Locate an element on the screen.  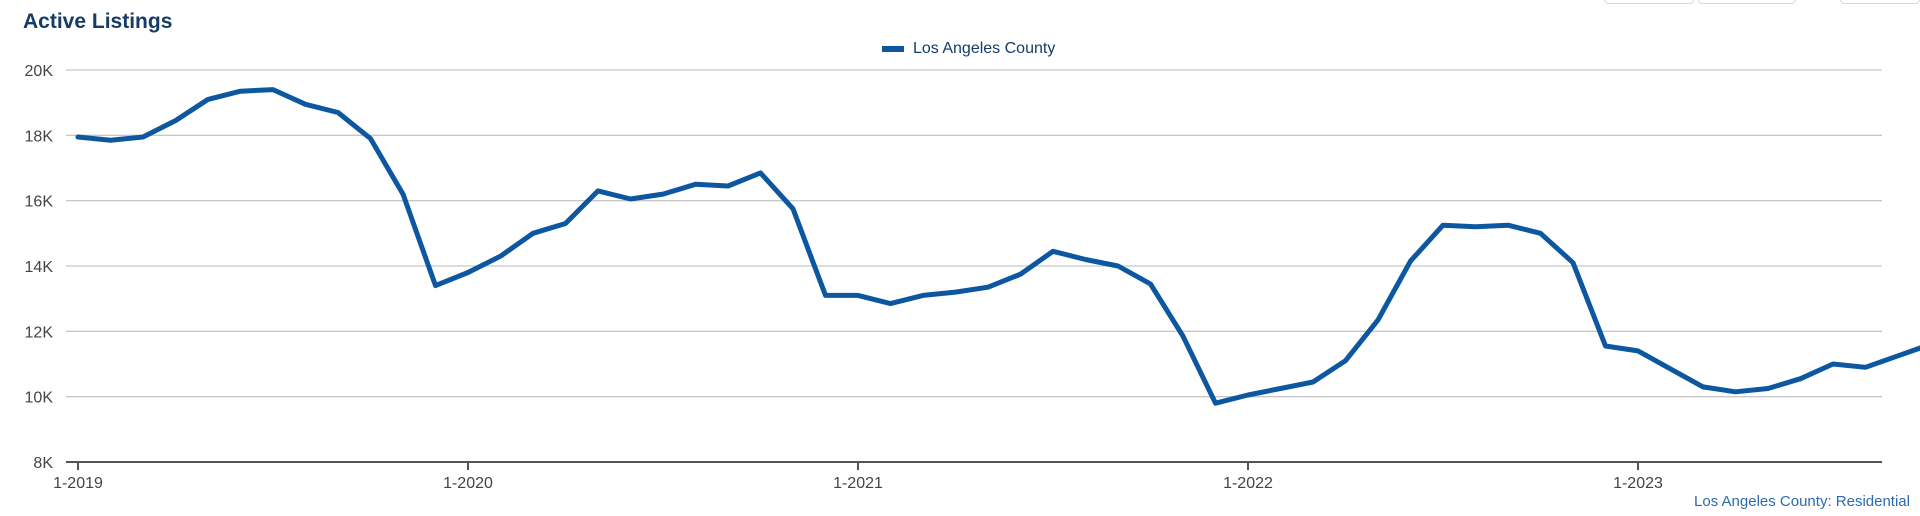
y-tick-label: 12K is located at coordinates (39, 332).